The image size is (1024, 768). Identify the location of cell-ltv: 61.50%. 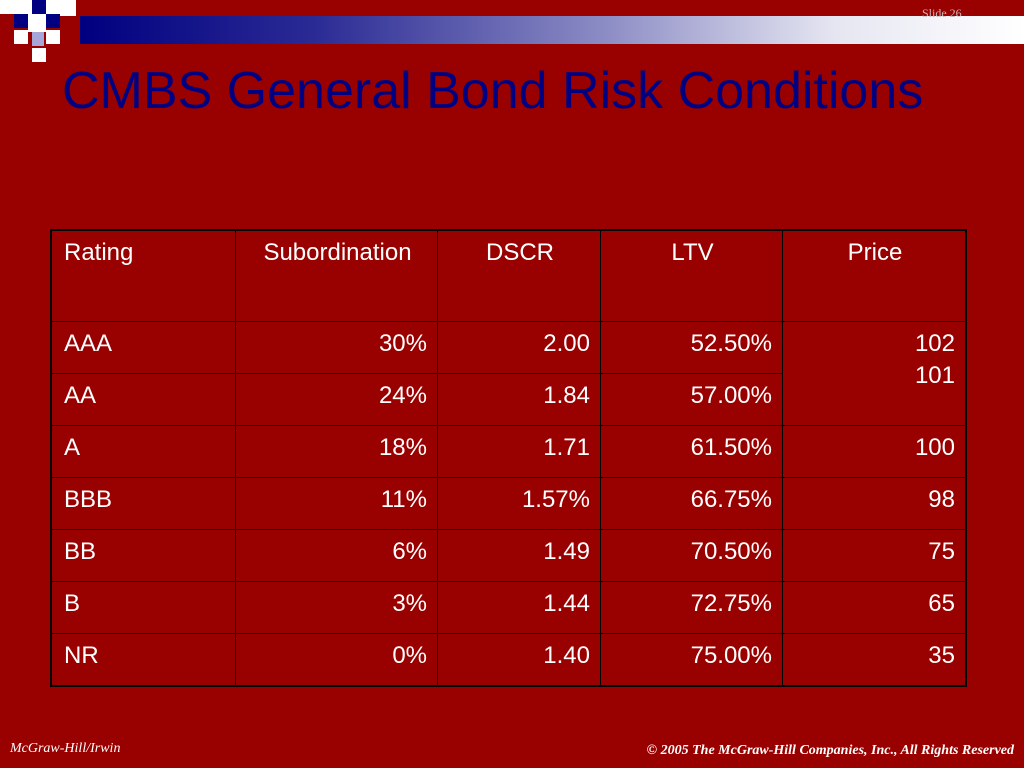
(691, 451).